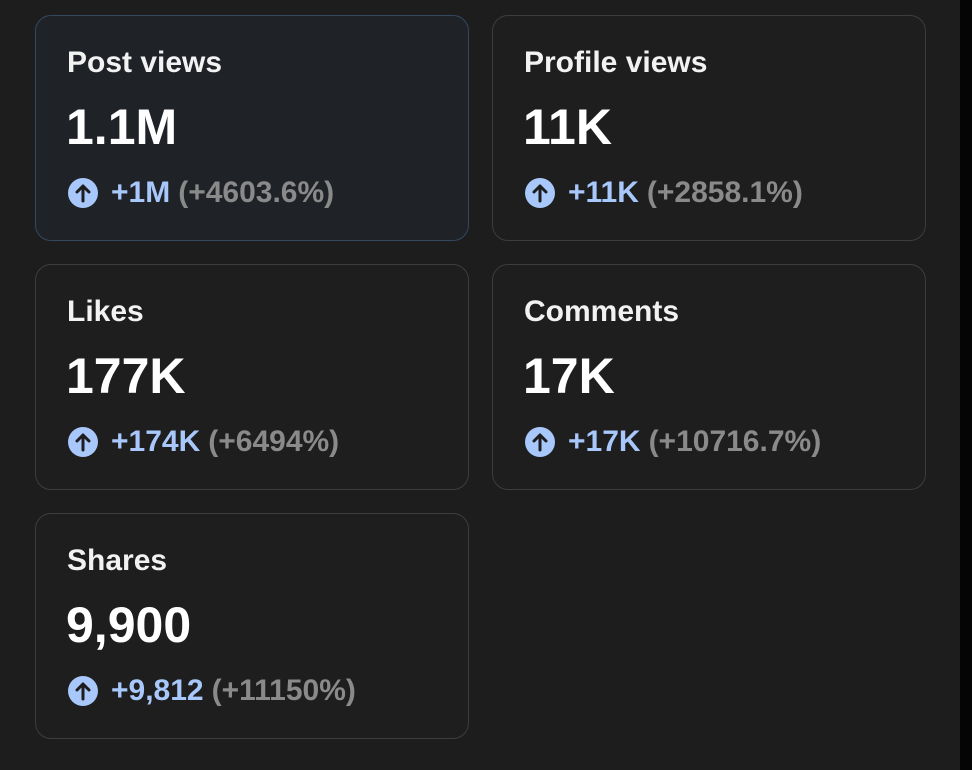 This screenshot has height=770, width=972. What do you see at coordinates (122, 127) in the screenshot?
I see `stat-value: 1.1M` at bounding box center [122, 127].